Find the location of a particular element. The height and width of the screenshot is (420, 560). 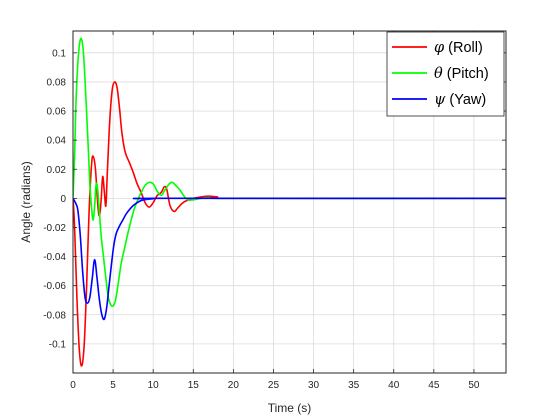

y-tick-label: -0.1 is located at coordinates (58, 344).